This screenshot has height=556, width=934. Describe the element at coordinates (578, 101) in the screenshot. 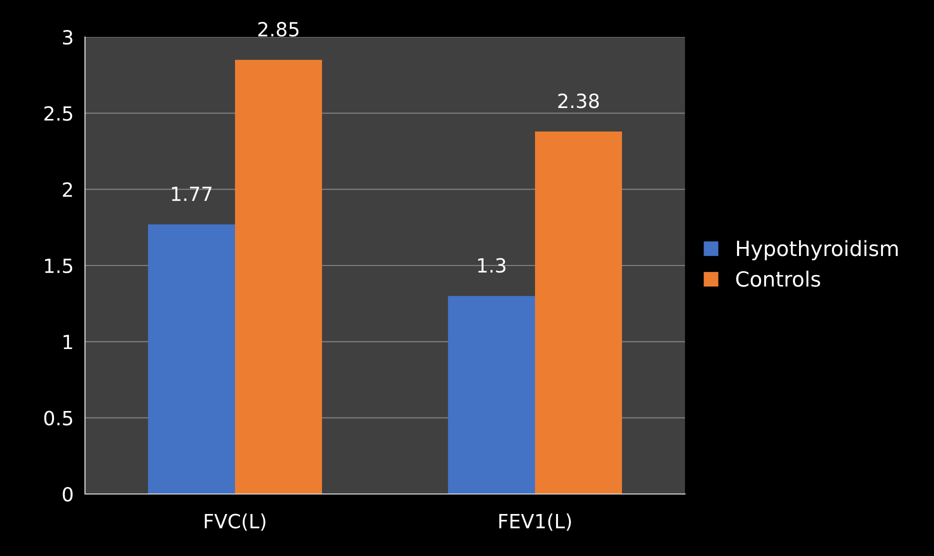

I see `data-label: 2.38` at that location.